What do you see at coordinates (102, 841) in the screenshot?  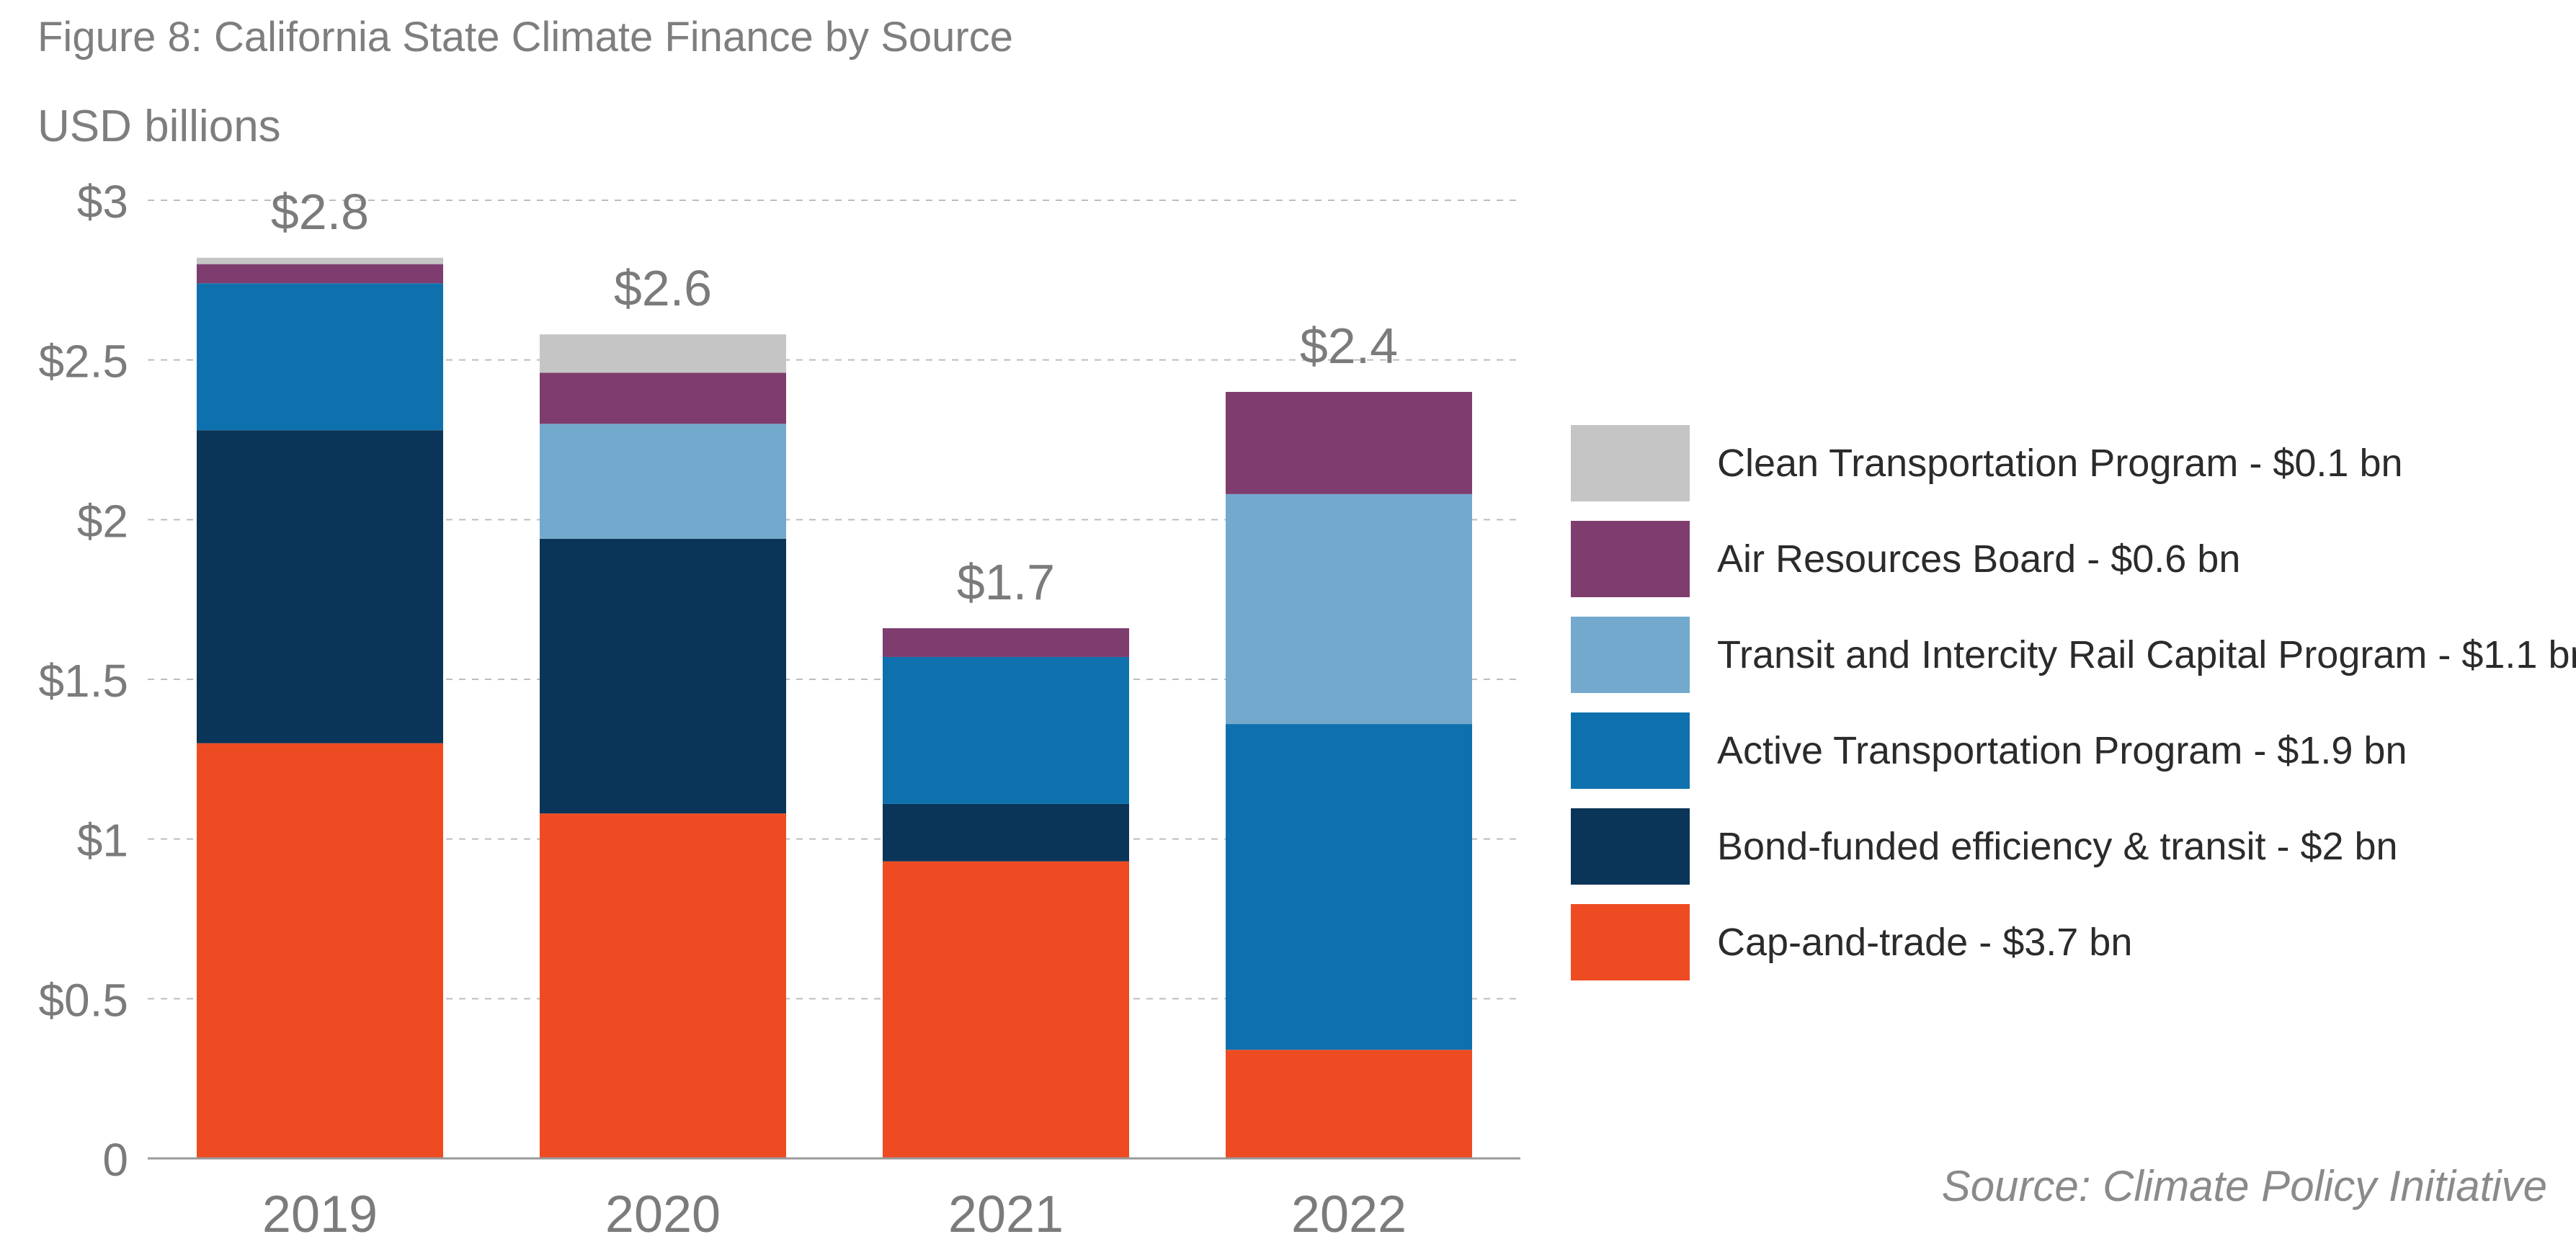 I see `y-tick-label: $1` at bounding box center [102, 841].